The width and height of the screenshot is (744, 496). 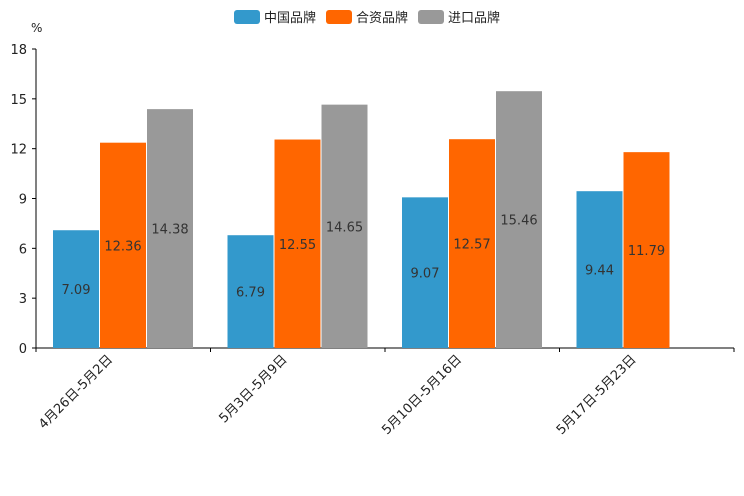 I want to click on data-label-0-0: 7.09, so click(x=76, y=290).